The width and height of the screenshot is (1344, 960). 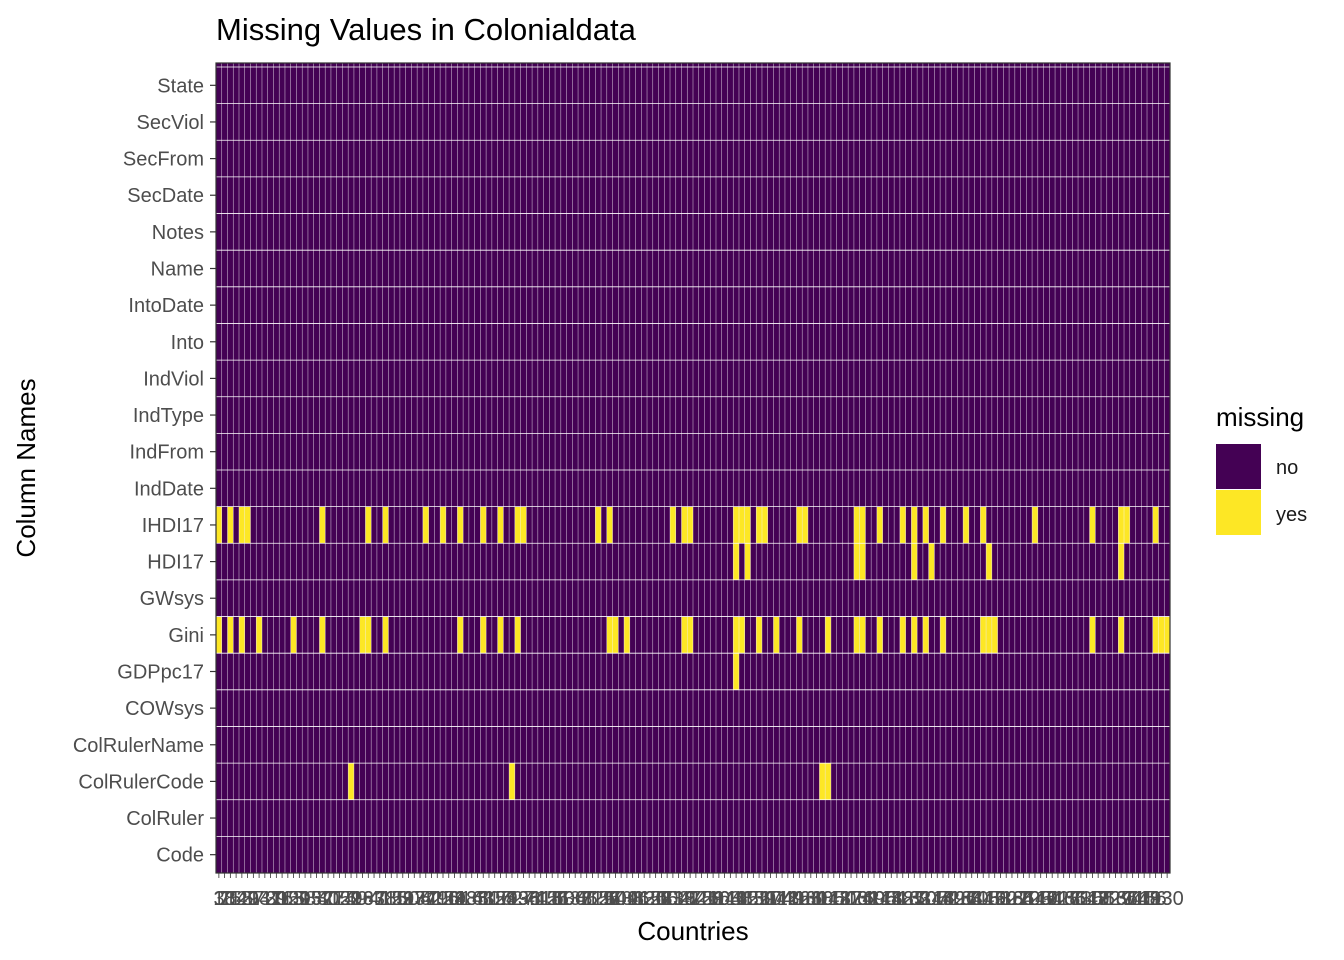 What do you see at coordinates (169, 489) in the screenshot?
I see `y-tick-label: IndDate` at bounding box center [169, 489].